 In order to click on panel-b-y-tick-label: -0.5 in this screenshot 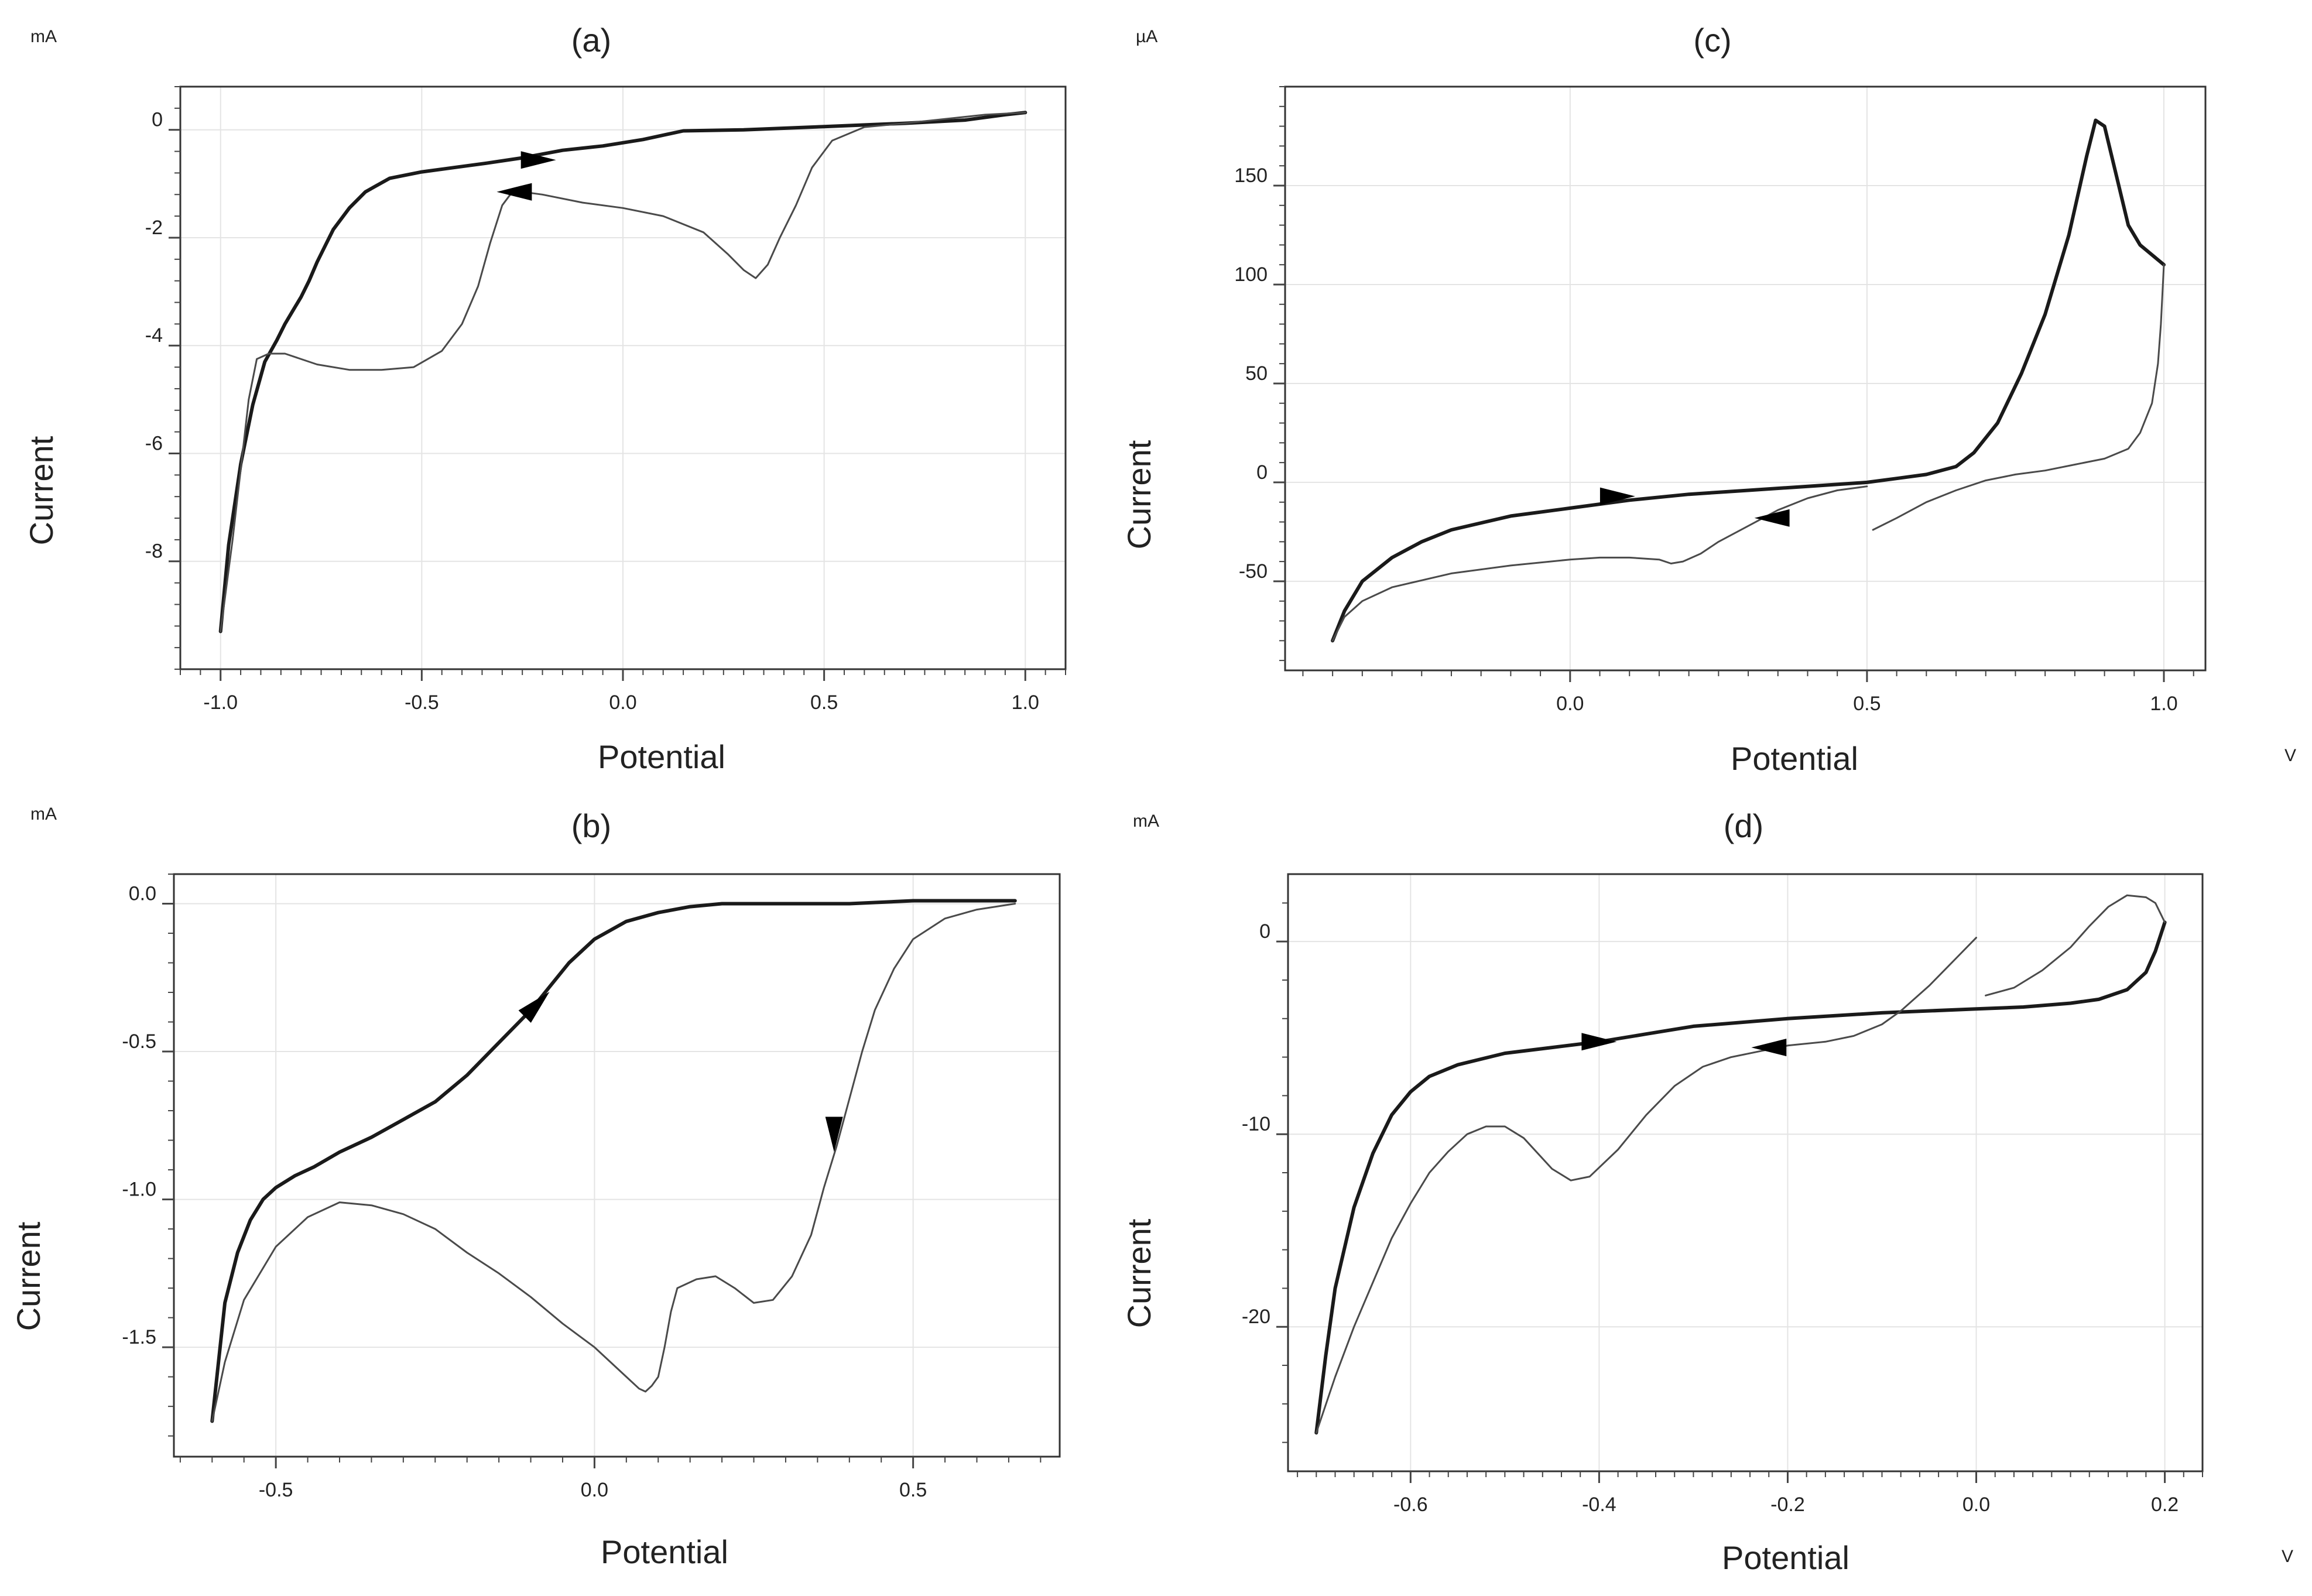, I will do `click(139, 1041)`.